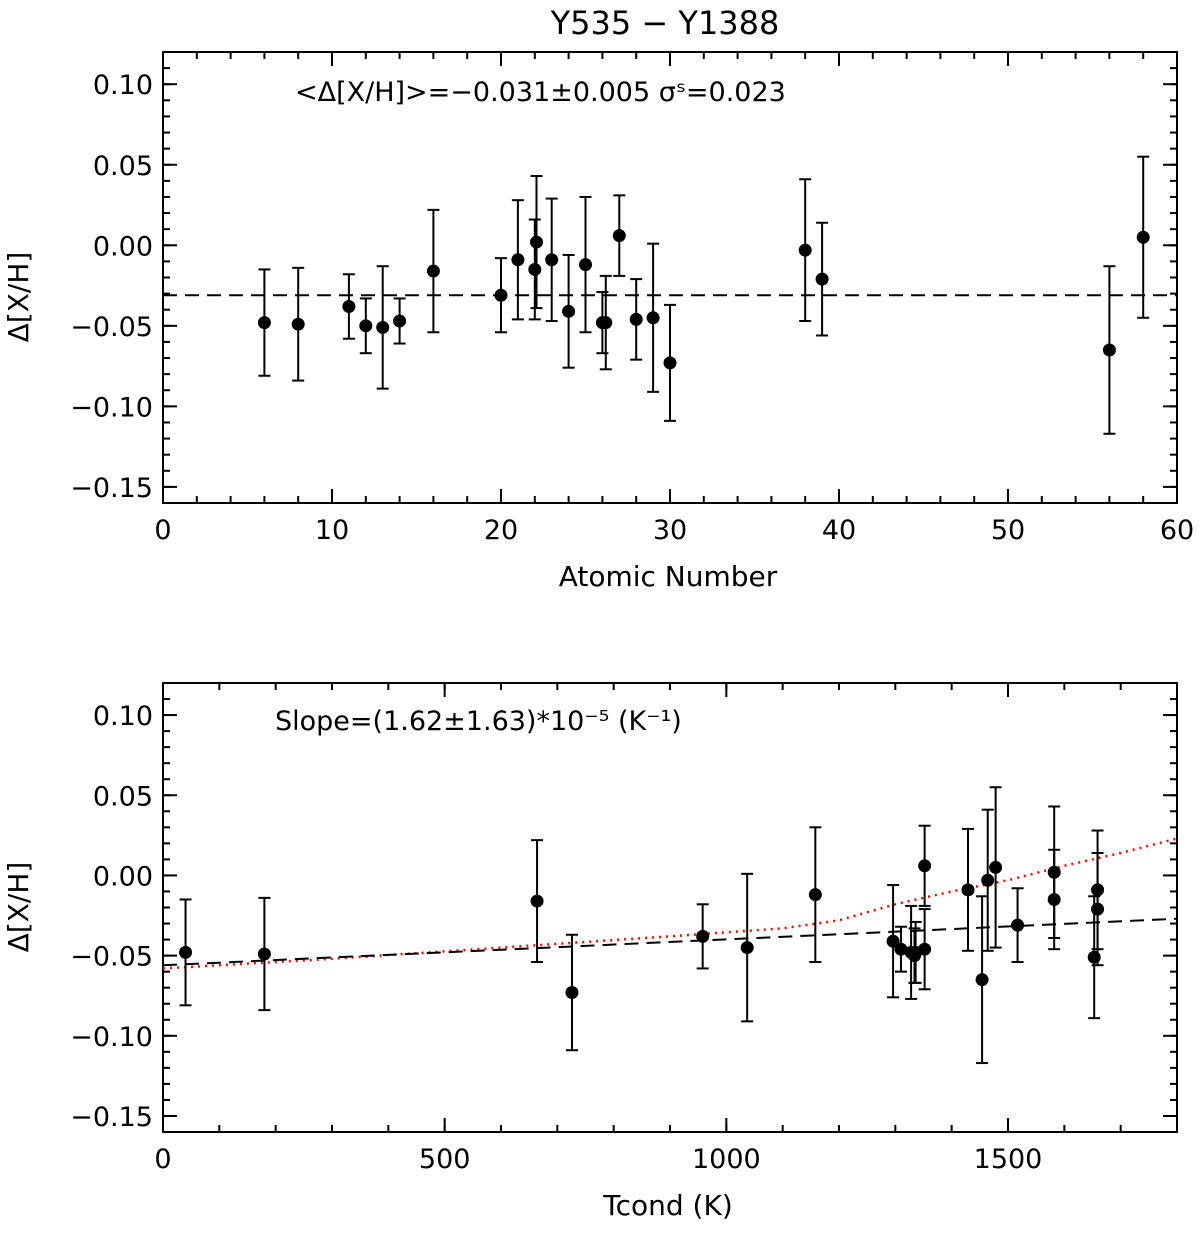 The image size is (1200, 1234). I want to click on x-tick-label: 30, so click(670, 530).